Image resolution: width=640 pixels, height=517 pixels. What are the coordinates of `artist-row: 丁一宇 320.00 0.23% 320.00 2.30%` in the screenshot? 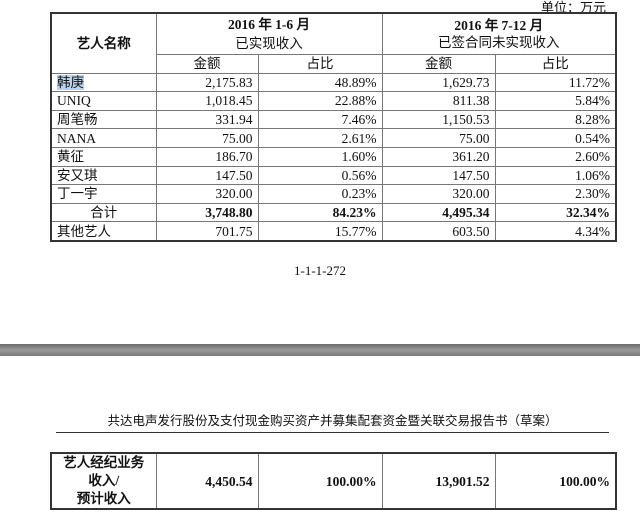 It's located at (333, 194).